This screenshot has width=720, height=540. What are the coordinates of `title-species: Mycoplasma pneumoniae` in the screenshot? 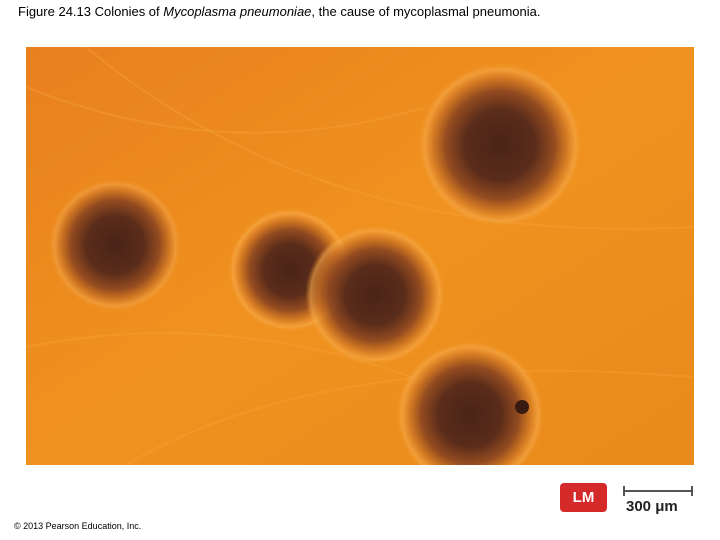 It's located at (237, 11).